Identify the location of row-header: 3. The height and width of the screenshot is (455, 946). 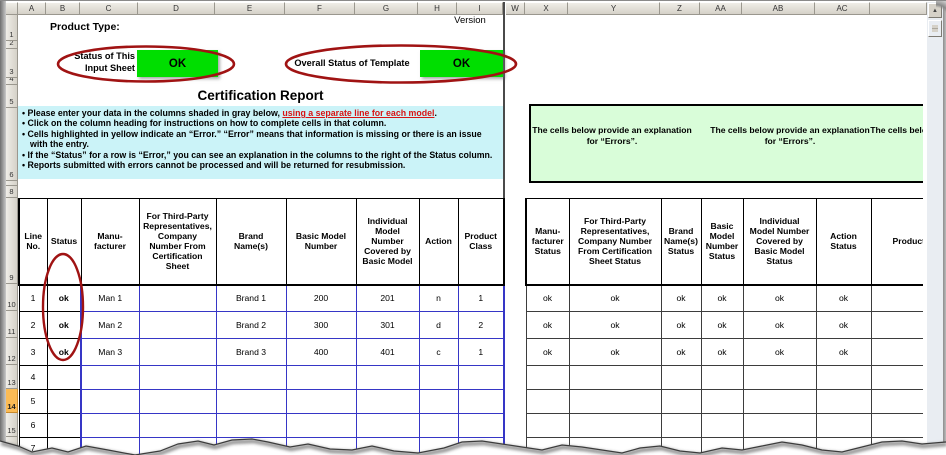
(12, 63).